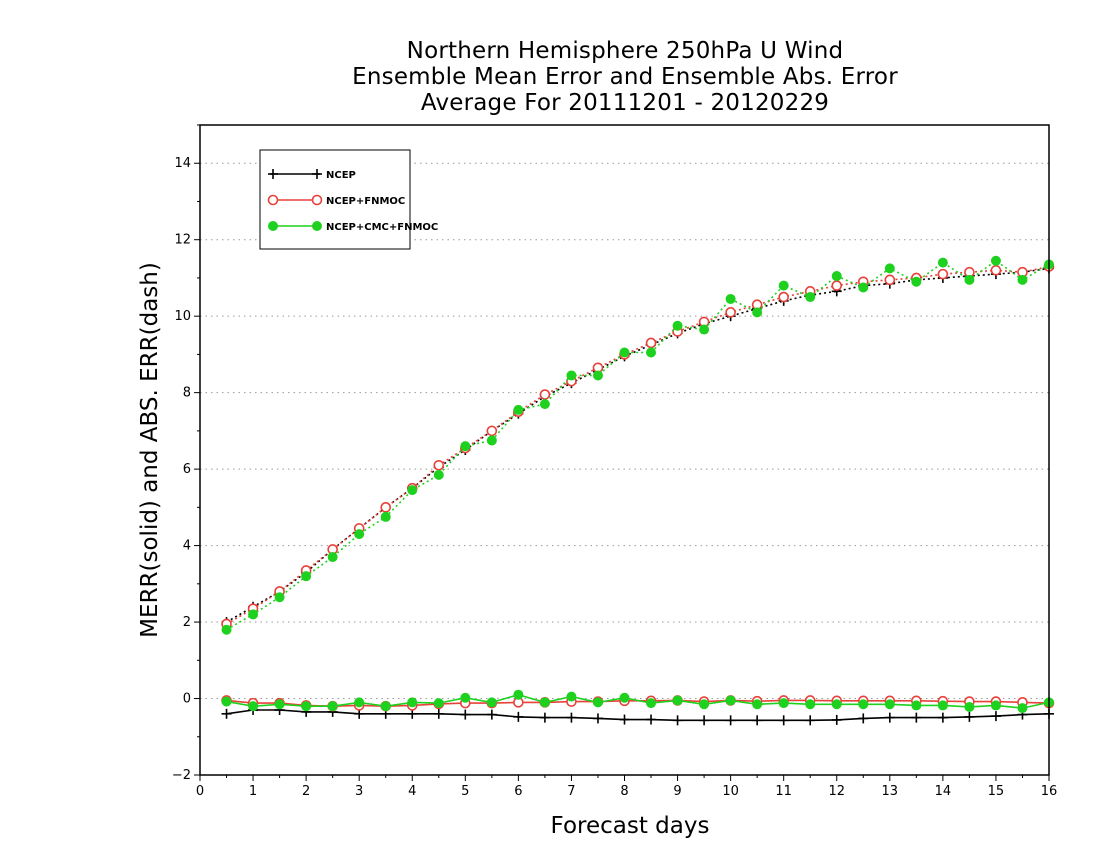 The image size is (1100, 850). What do you see at coordinates (187, 393) in the screenshot?
I see `y-tick-label: 8` at bounding box center [187, 393].